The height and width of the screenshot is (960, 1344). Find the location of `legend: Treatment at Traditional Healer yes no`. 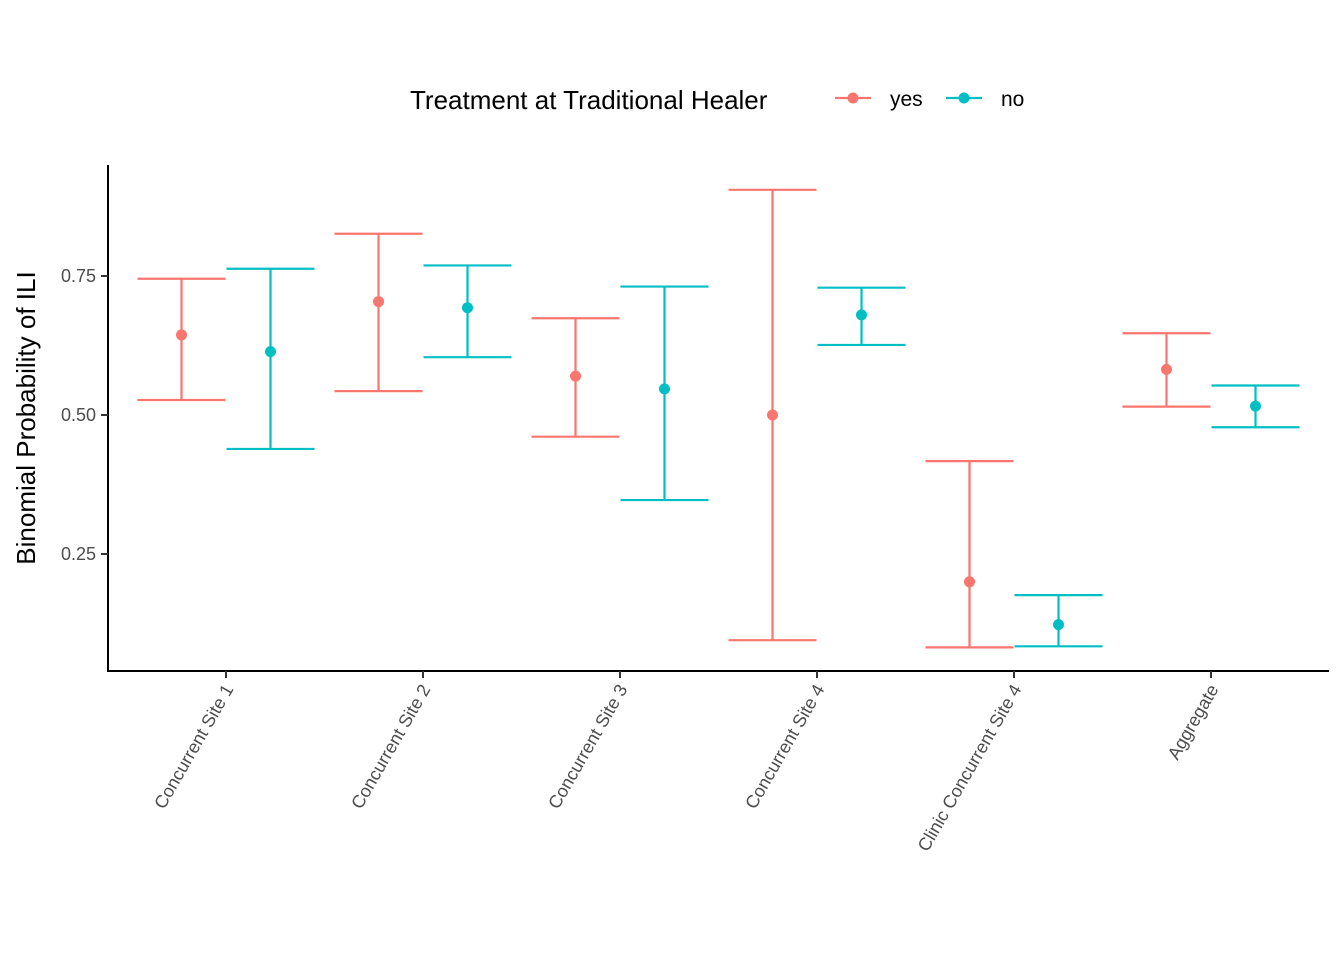

legend: Treatment at Traditional Healer yes no is located at coordinates (717, 100).